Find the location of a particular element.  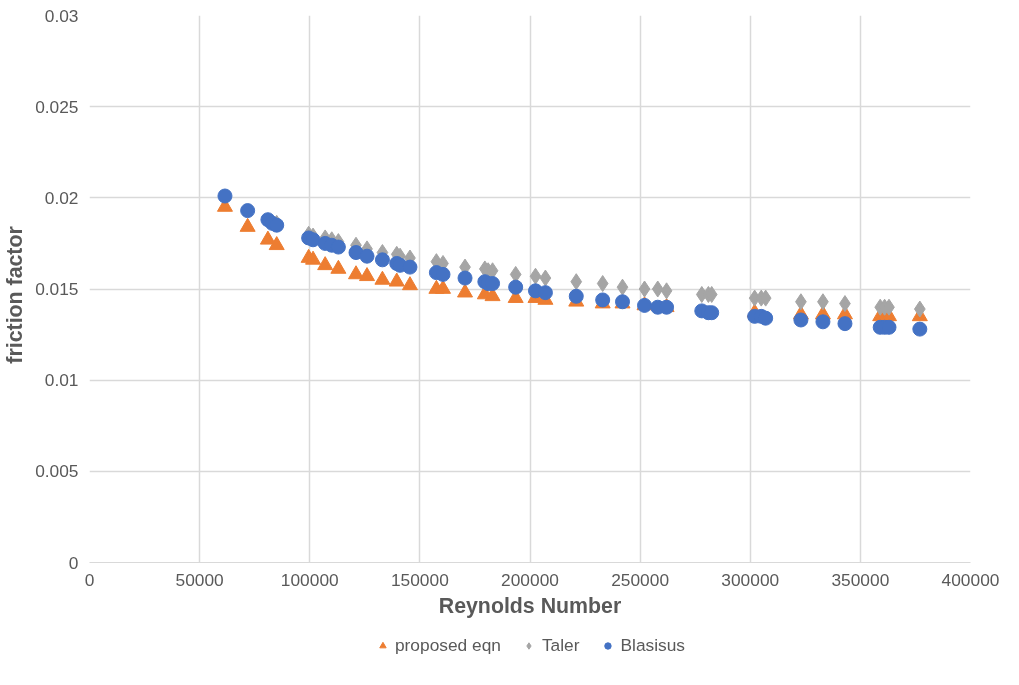

x-tick-label: 250000 is located at coordinates (640, 579).